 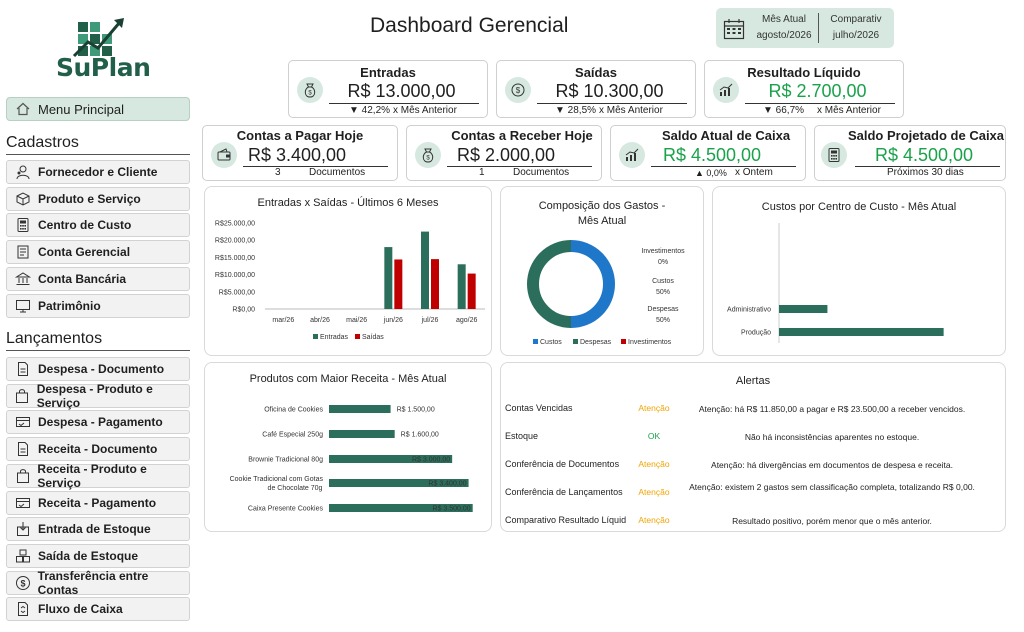 What do you see at coordinates (549, 284) in the screenshot?
I see `donut-slice-despesas` at bounding box center [549, 284].